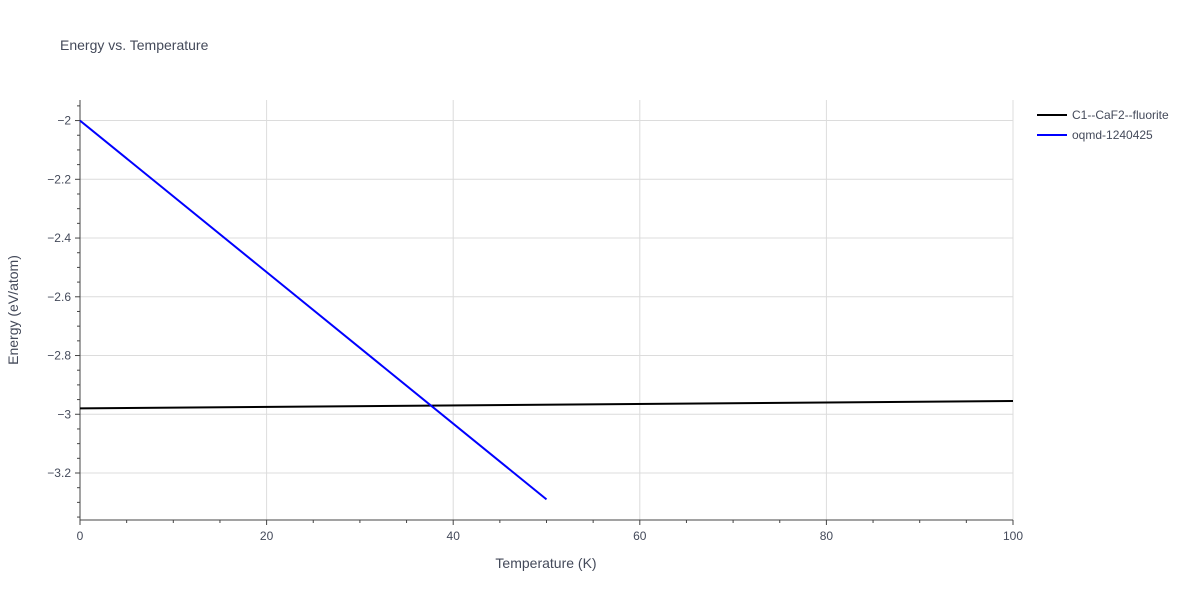  I want to click on legend-item: C1--CaF2--fluorite, so click(1103, 115).